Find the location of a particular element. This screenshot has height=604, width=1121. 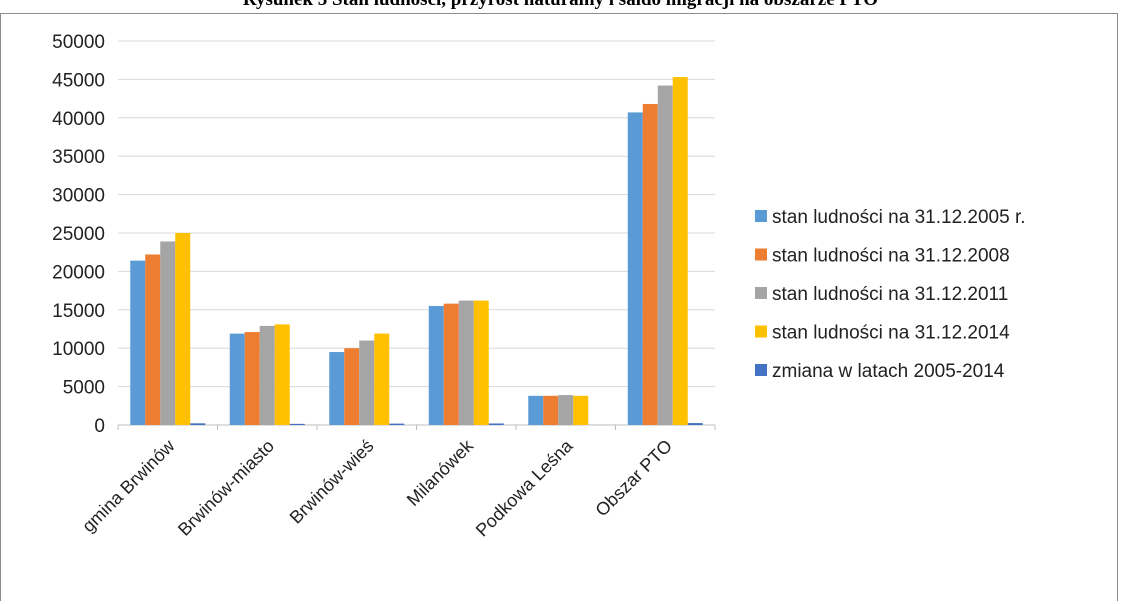

category-label: Milanówek is located at coordinates (440, 472).